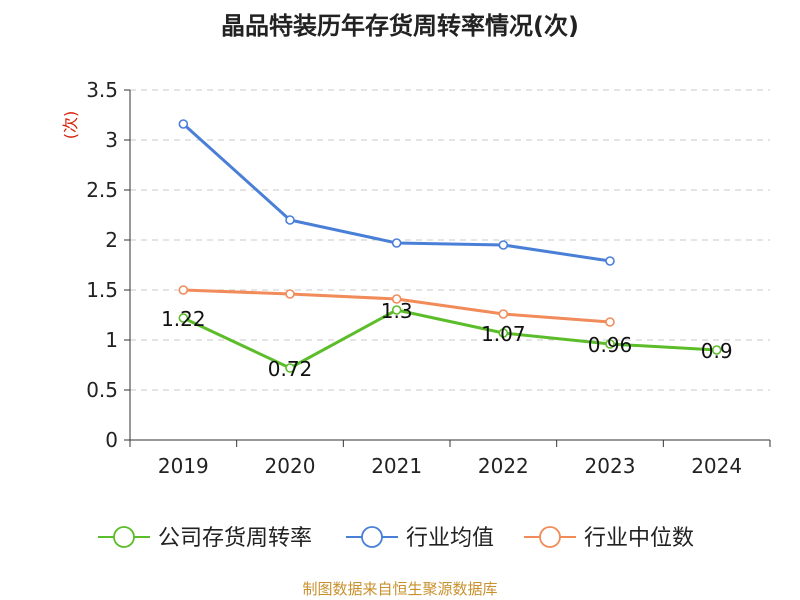 The image size is (800, 600). What do you see at coordinates (450, 538) in the screenshot?
I see `legend-label: 行业均值` at bounding box center [450, 538].